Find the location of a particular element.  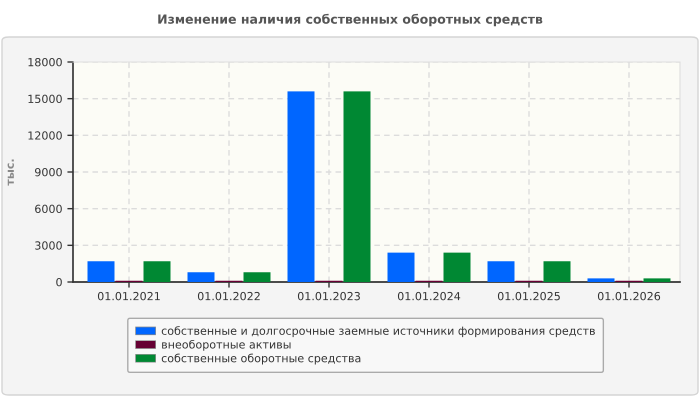

y-tick-label: 6000 is located at coordinates (48, 209).